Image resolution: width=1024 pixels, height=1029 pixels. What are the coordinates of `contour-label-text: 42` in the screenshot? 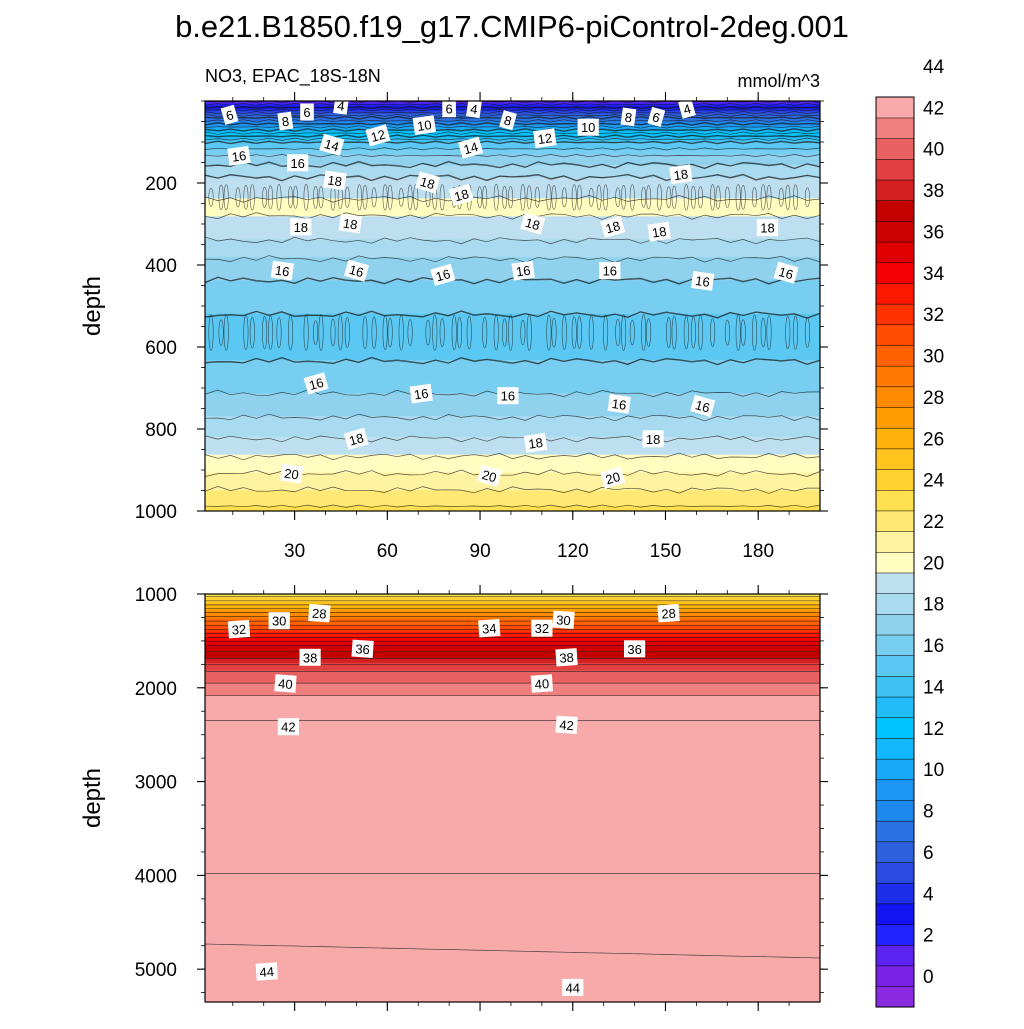 It's located at (288, 727).